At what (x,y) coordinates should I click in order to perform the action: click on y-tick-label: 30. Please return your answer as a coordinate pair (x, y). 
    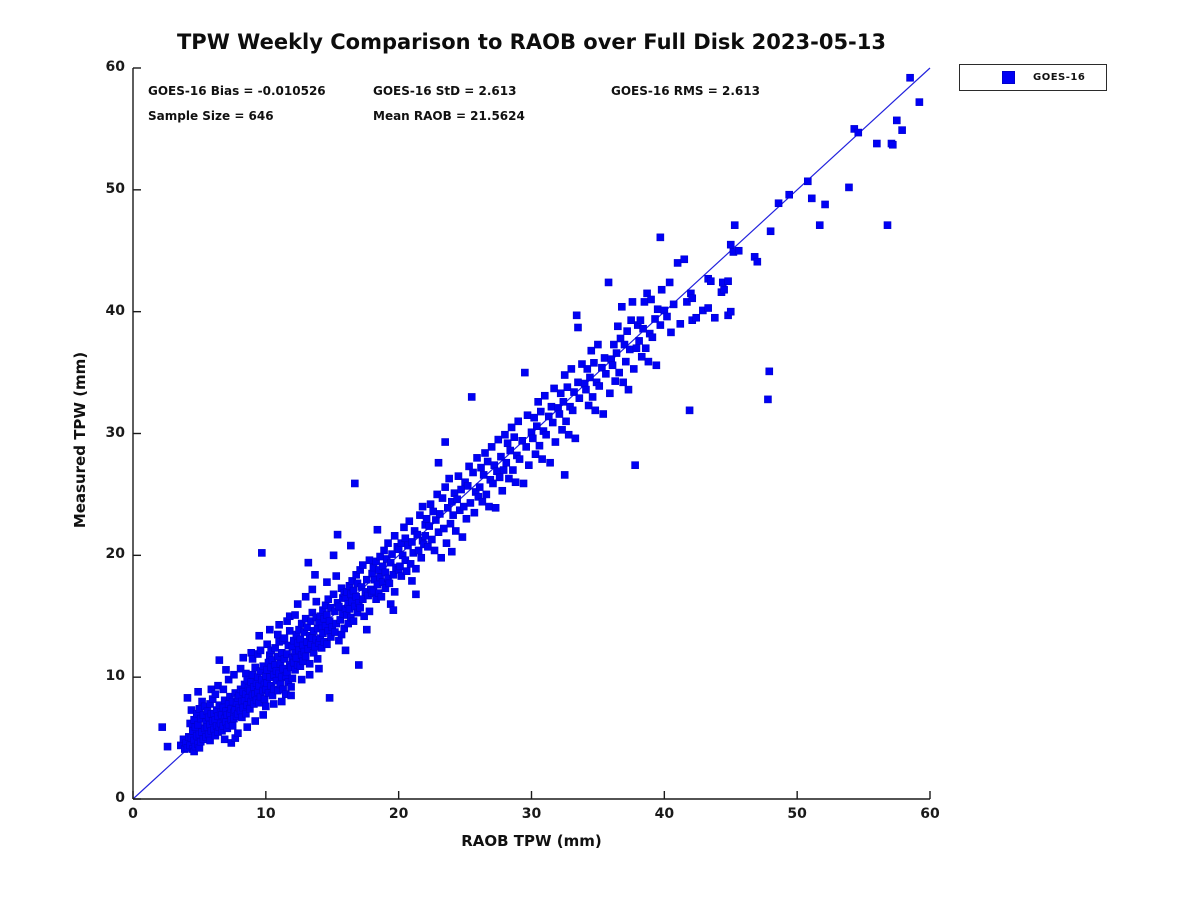
    Looking at the image, I should click on (115, 432).